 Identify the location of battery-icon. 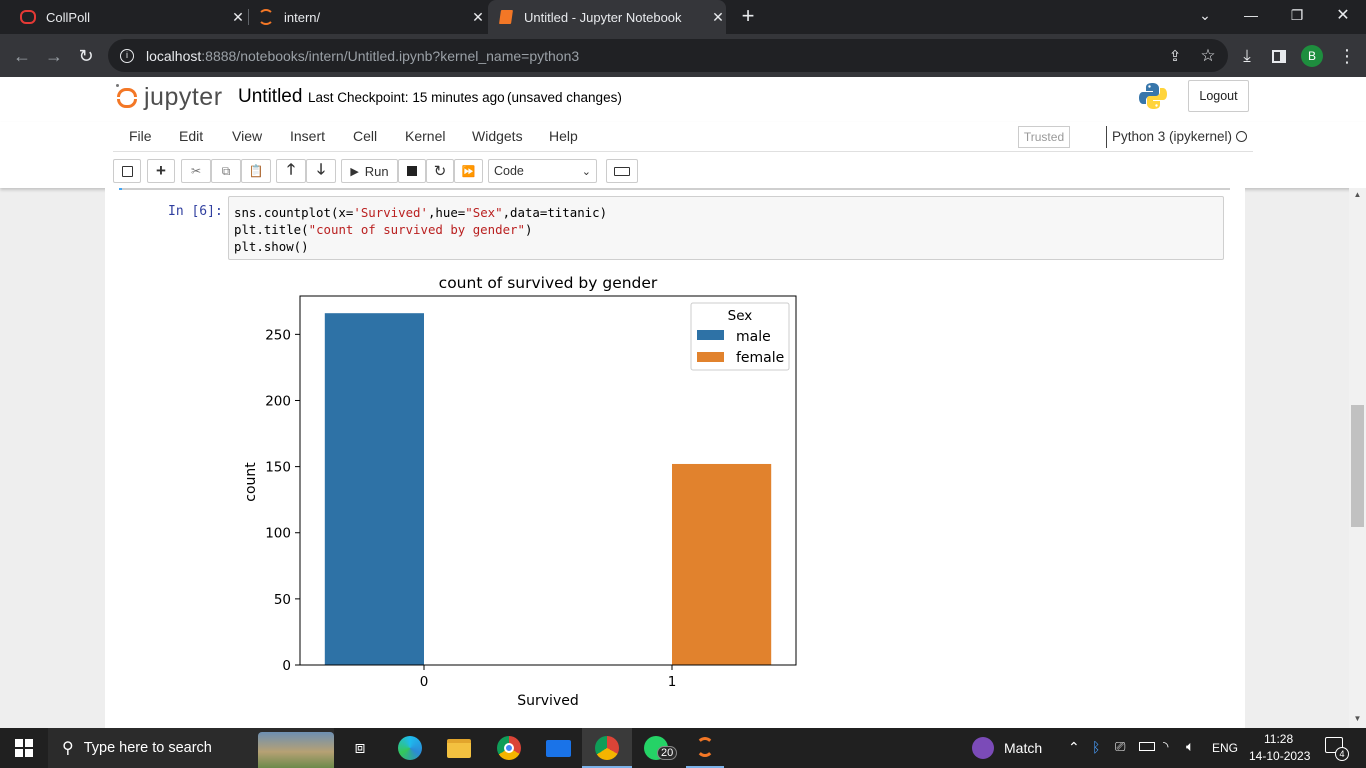
(1147, 746).